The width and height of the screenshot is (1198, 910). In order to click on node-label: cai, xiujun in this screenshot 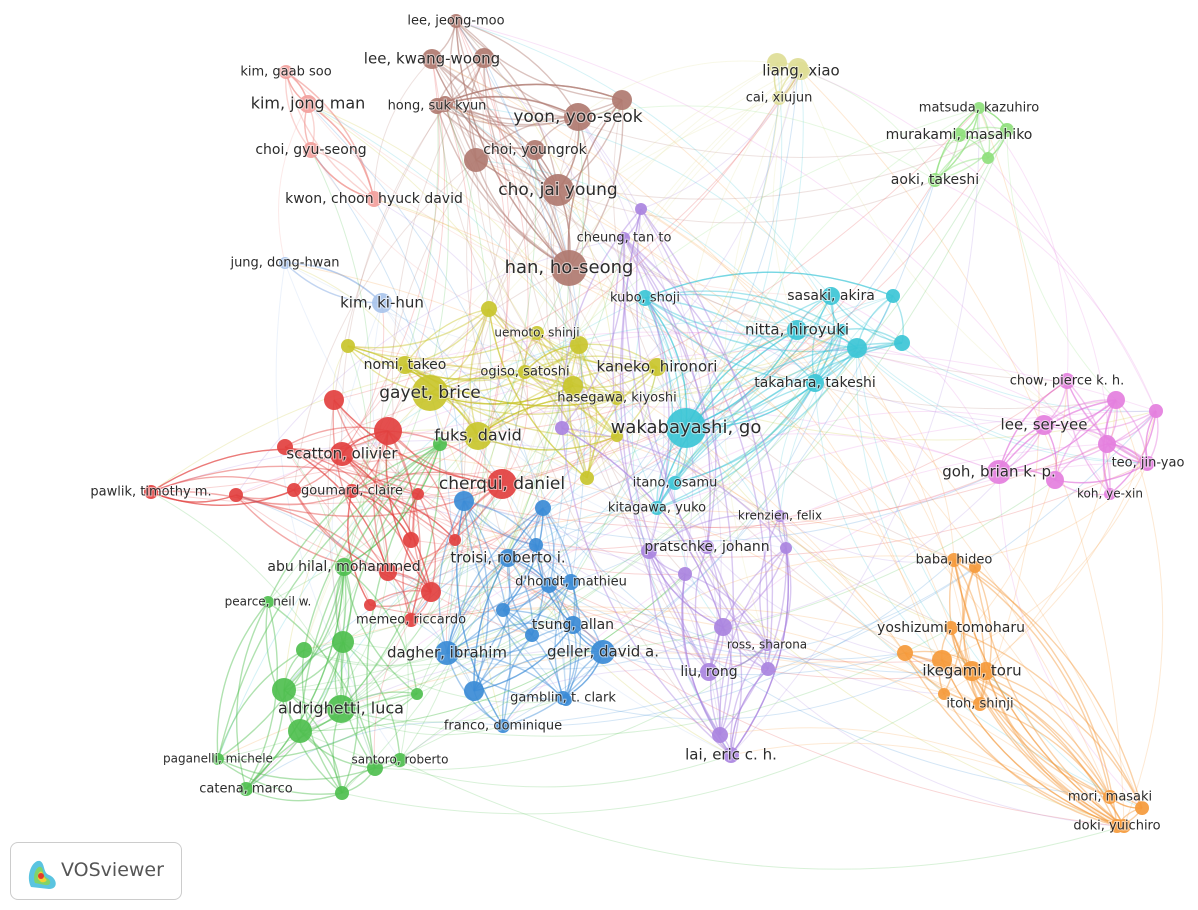, I will do `click(779, 98)`.